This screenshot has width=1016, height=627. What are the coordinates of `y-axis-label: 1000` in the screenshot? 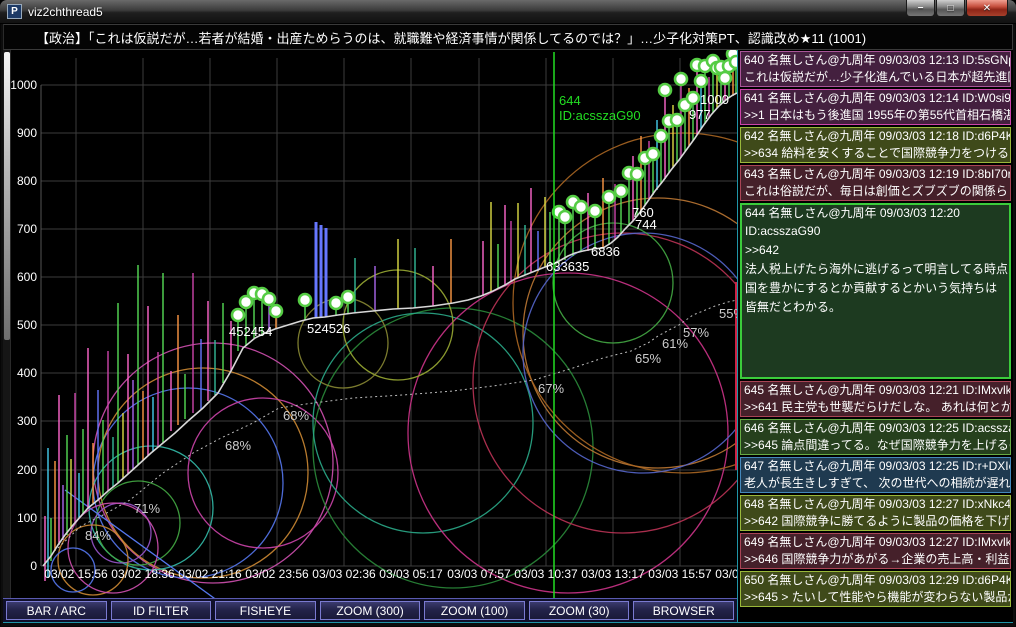 It's located at (23, 85).